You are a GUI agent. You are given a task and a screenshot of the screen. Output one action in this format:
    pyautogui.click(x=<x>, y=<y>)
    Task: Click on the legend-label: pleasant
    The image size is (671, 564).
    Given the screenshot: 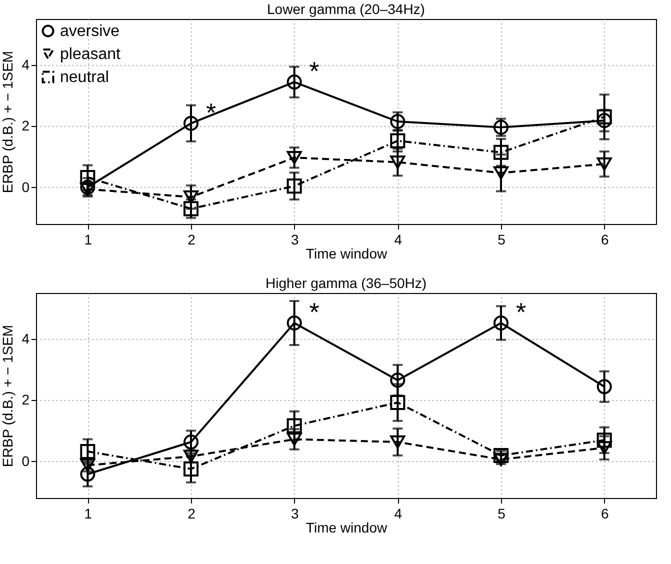 What is the action you would take?
    pyautogui.click(x=91, y=54)
    